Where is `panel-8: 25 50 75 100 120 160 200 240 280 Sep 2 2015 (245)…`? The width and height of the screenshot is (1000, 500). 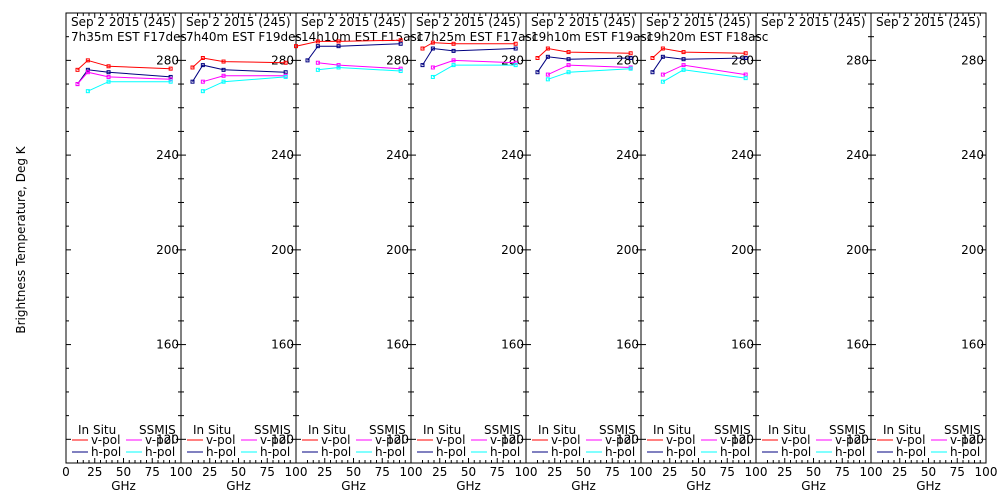
panel-8: 25 50 75 100 120 160 200 240 280 Sep 2 2015 (245)… is located at coordinates (933, 252).